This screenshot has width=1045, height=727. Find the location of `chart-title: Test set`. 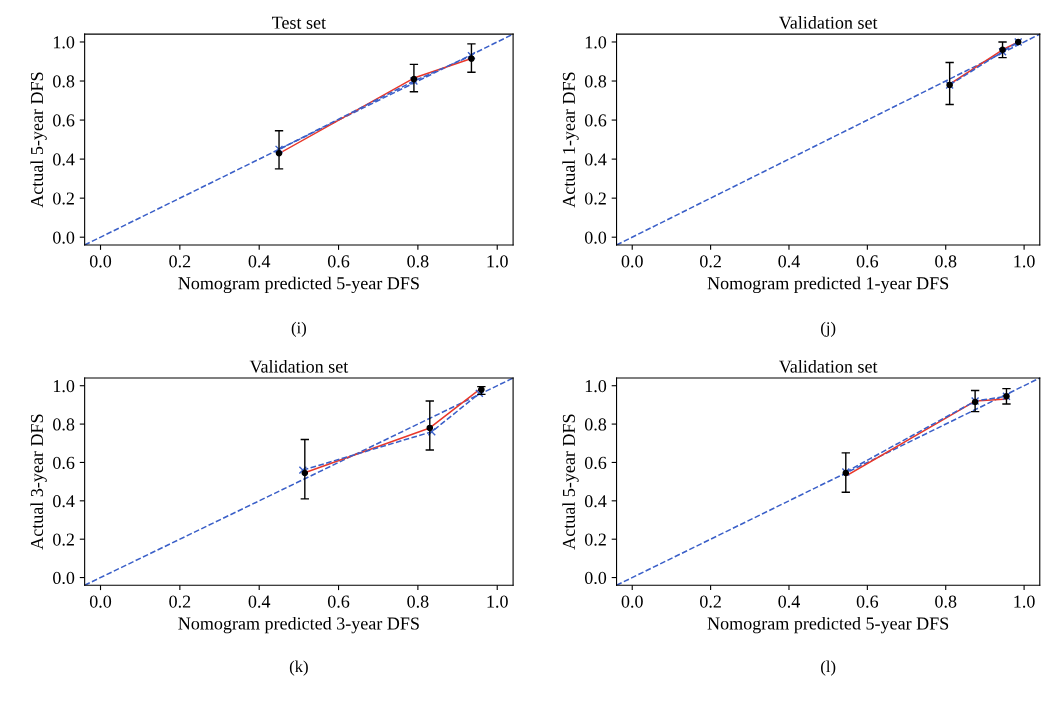

chart-title: Test set is located at coordinates (299, 22).